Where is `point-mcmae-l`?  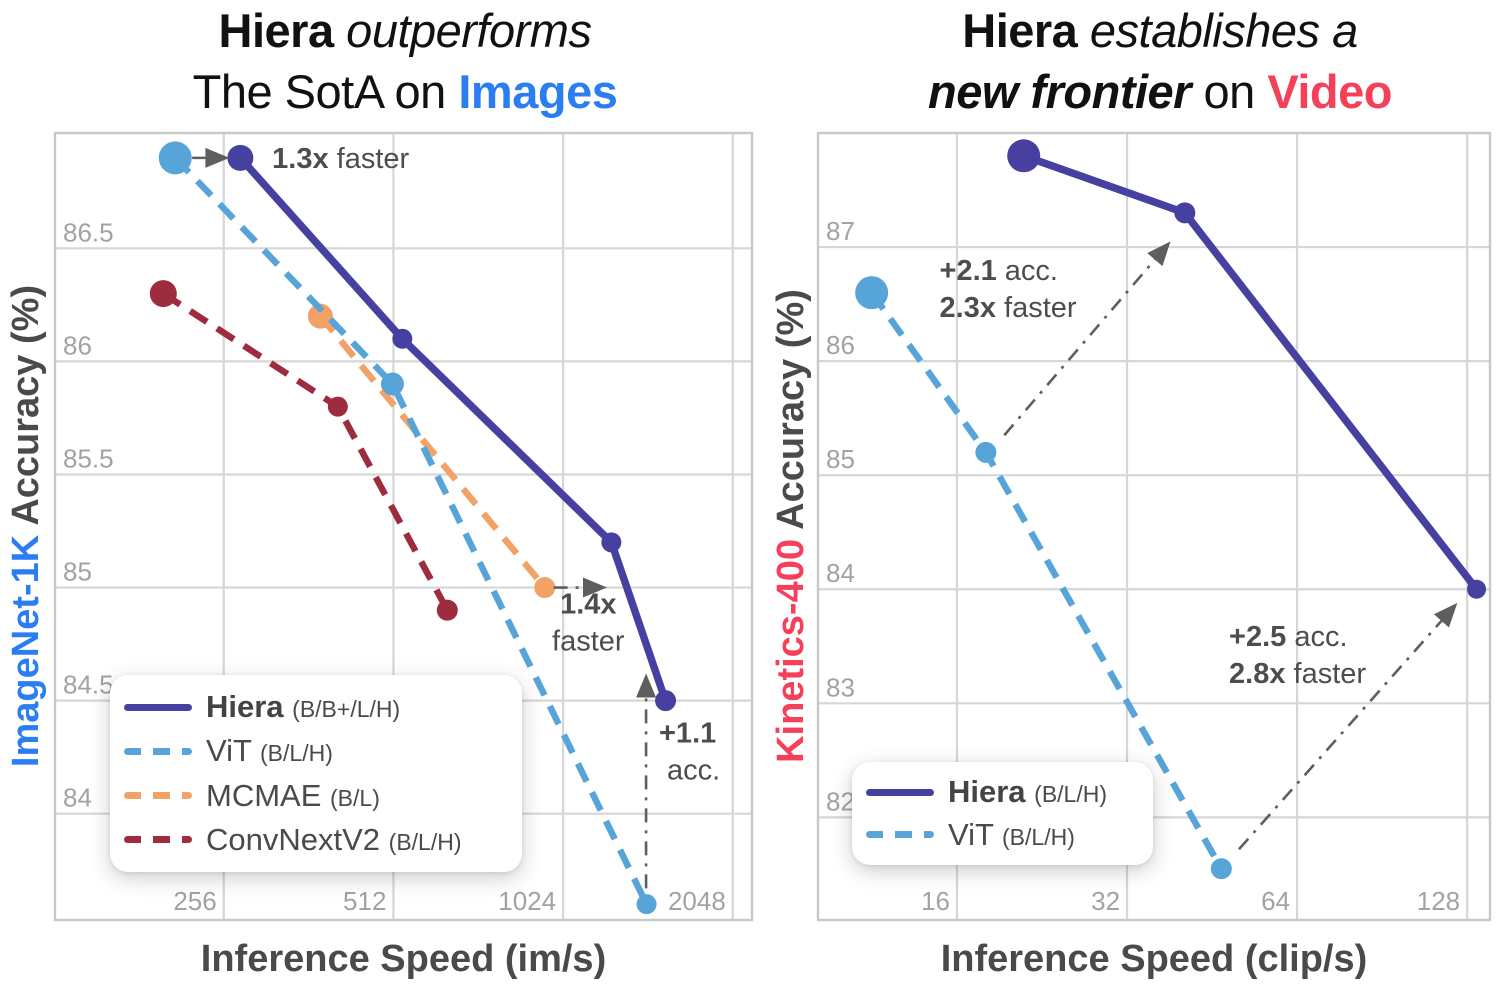
point-mcmae-l is located at coordinates (320, 316).